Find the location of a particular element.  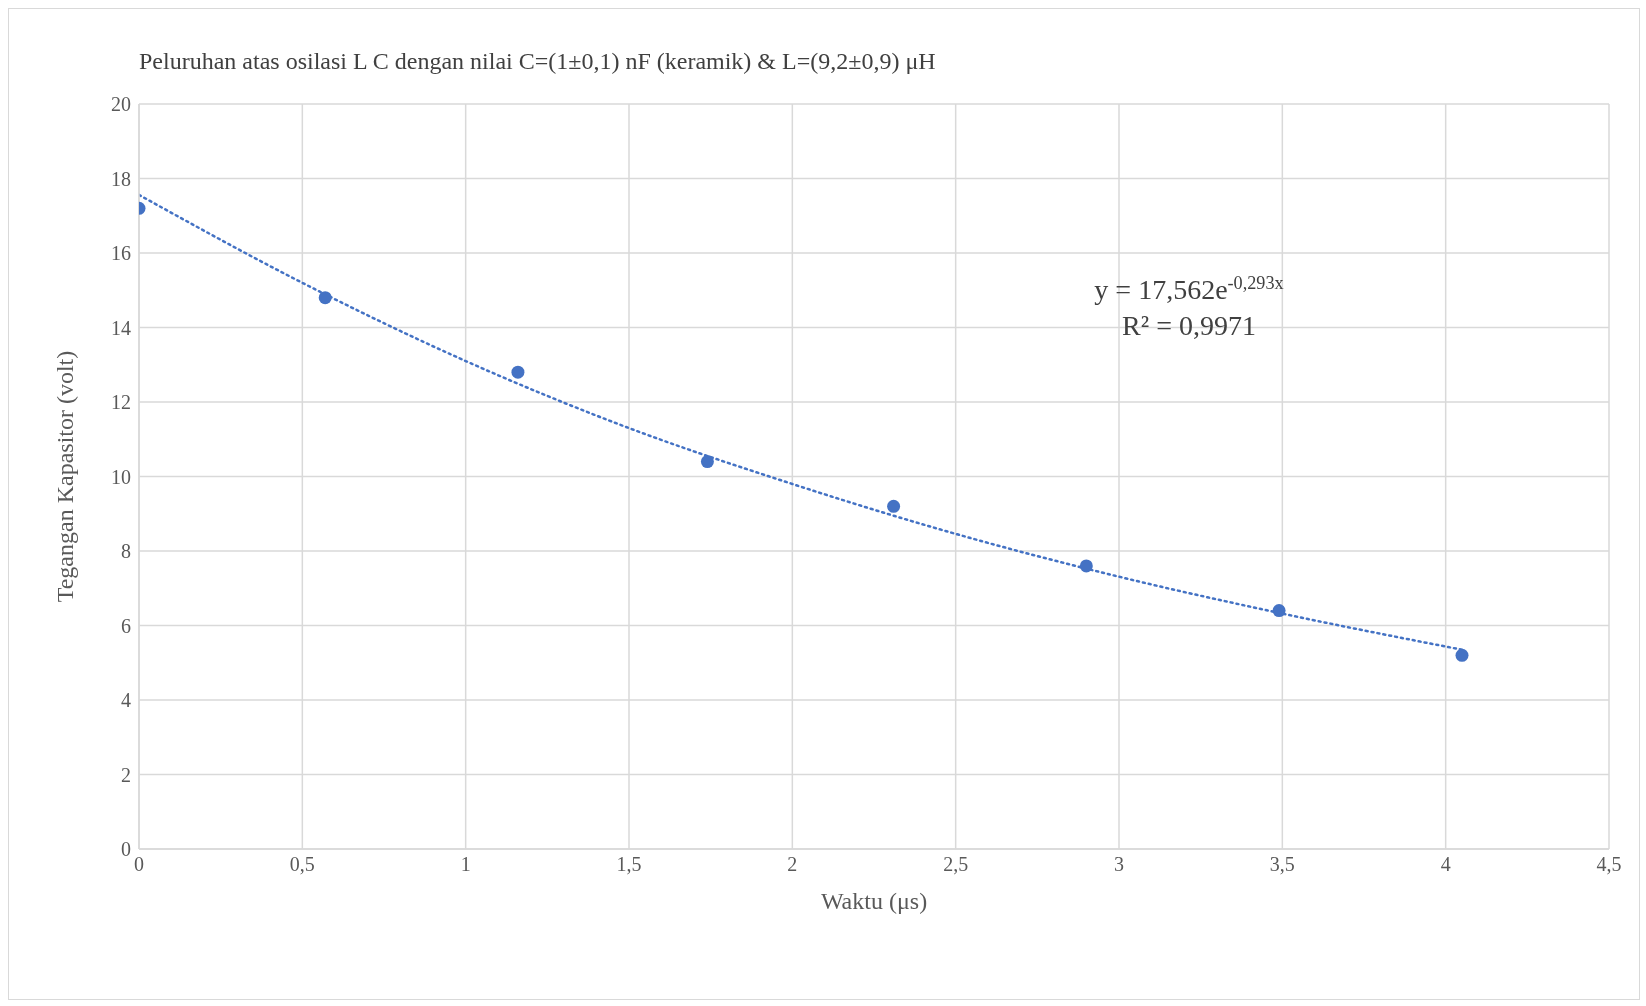

y-tick-label: 16 is located at coordinates (121, 253).